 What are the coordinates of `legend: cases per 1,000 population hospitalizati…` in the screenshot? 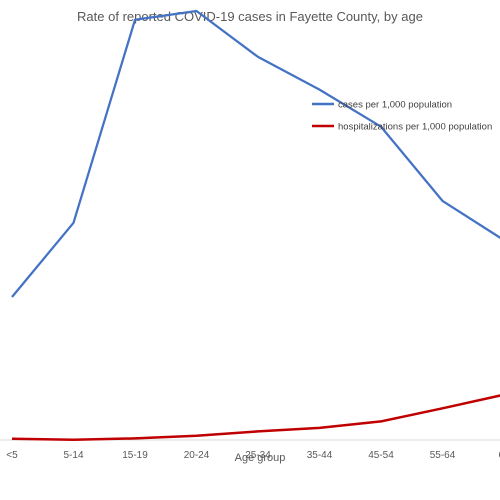 It's located at (402, 116).